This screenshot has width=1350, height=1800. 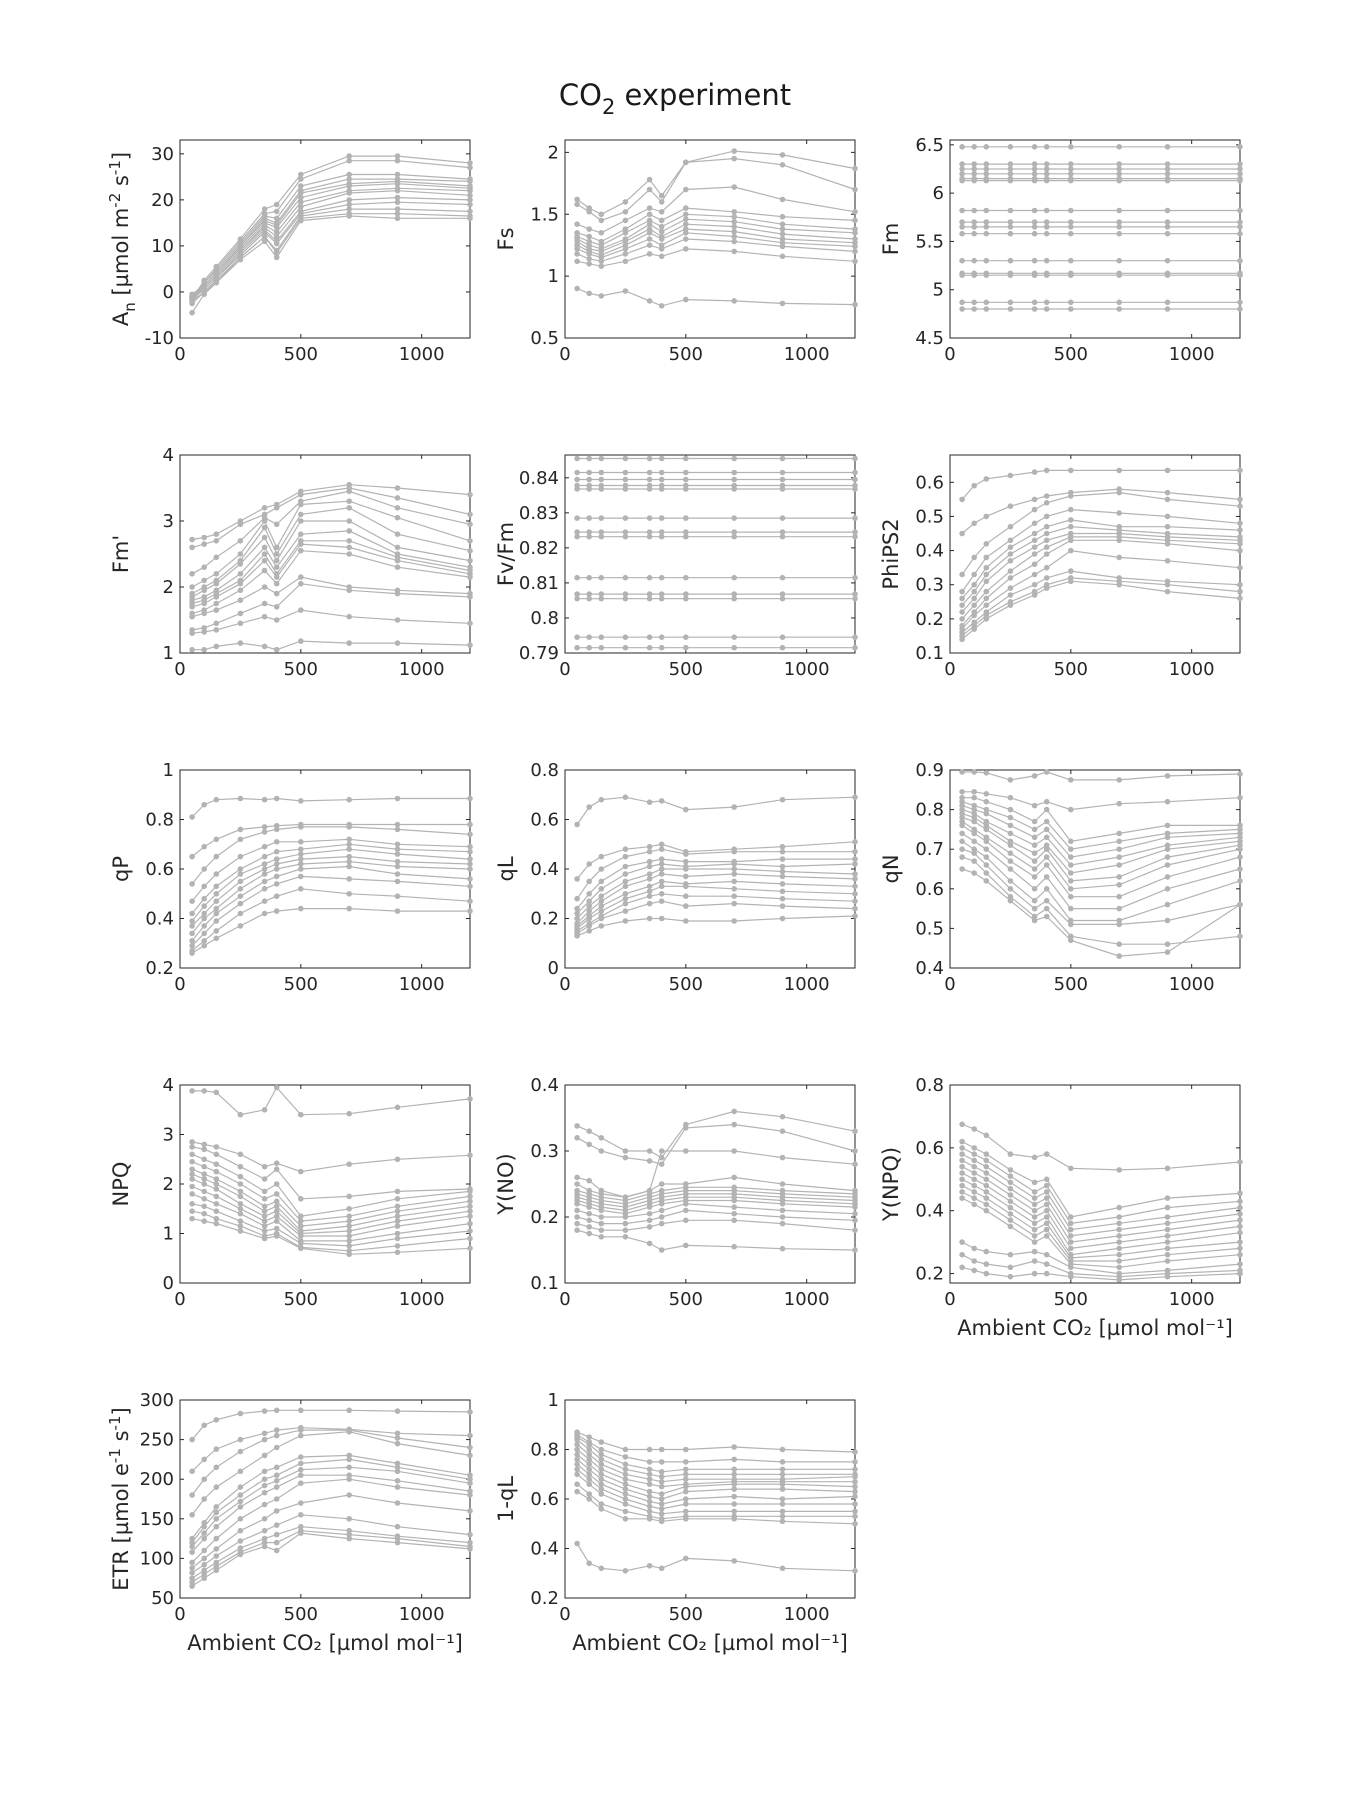 I want to click on y-axis-label: An [µmol m-2 s-1], so click(x=122, y=239).